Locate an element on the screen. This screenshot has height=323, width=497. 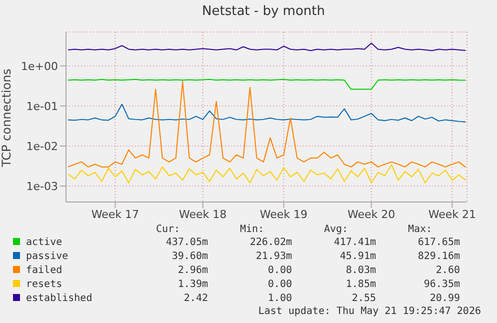
legend-label: established is located at coordinates (59, 299).